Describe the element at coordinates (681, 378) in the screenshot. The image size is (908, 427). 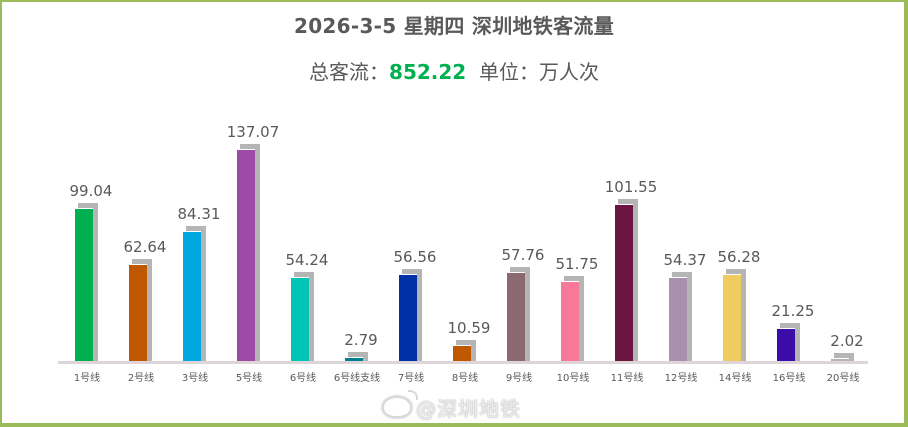
I see `x-axis-label: 12号线` at that location.